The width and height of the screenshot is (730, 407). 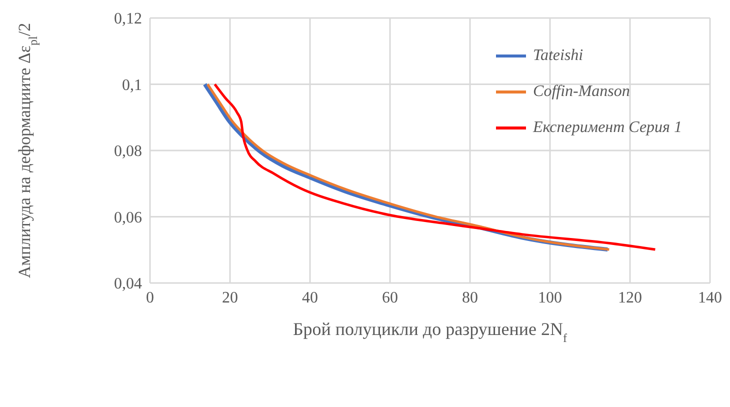 What do you see at coordinates (230, 297) in the screenshot?
I see `x-tick-label: 20` at bounding box center [230, 297].